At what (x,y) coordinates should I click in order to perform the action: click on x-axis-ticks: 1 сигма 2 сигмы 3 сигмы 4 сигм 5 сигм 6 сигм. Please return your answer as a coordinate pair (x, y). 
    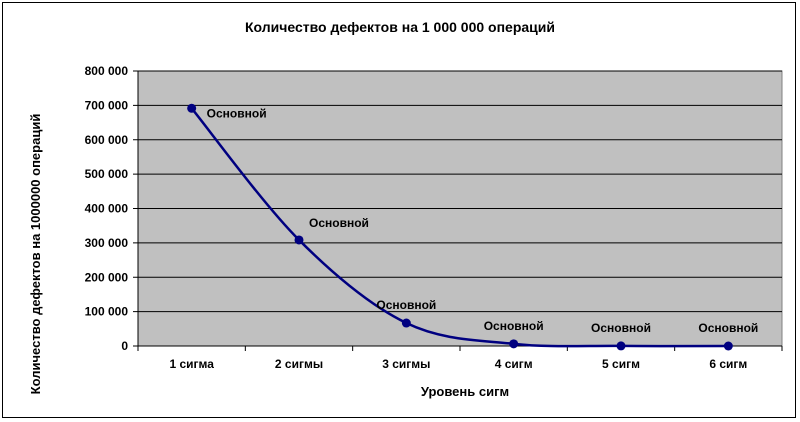
    Looking at the image, I should click on (460, 358).